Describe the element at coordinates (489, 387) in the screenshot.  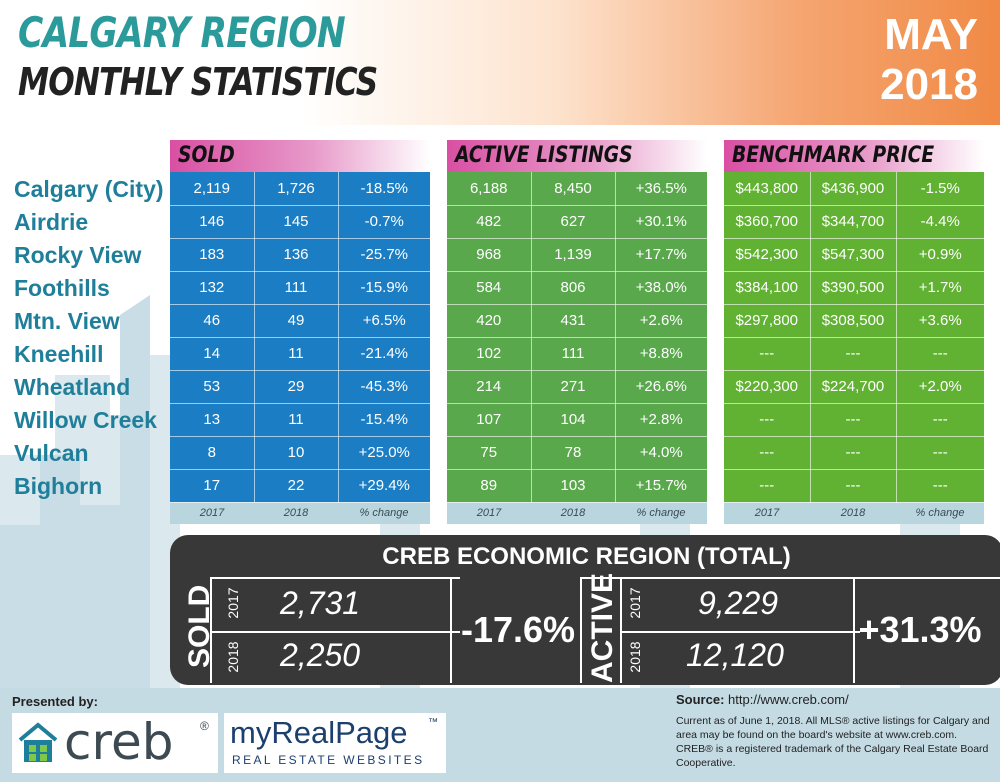
I see `table-cell: 214` at that location.